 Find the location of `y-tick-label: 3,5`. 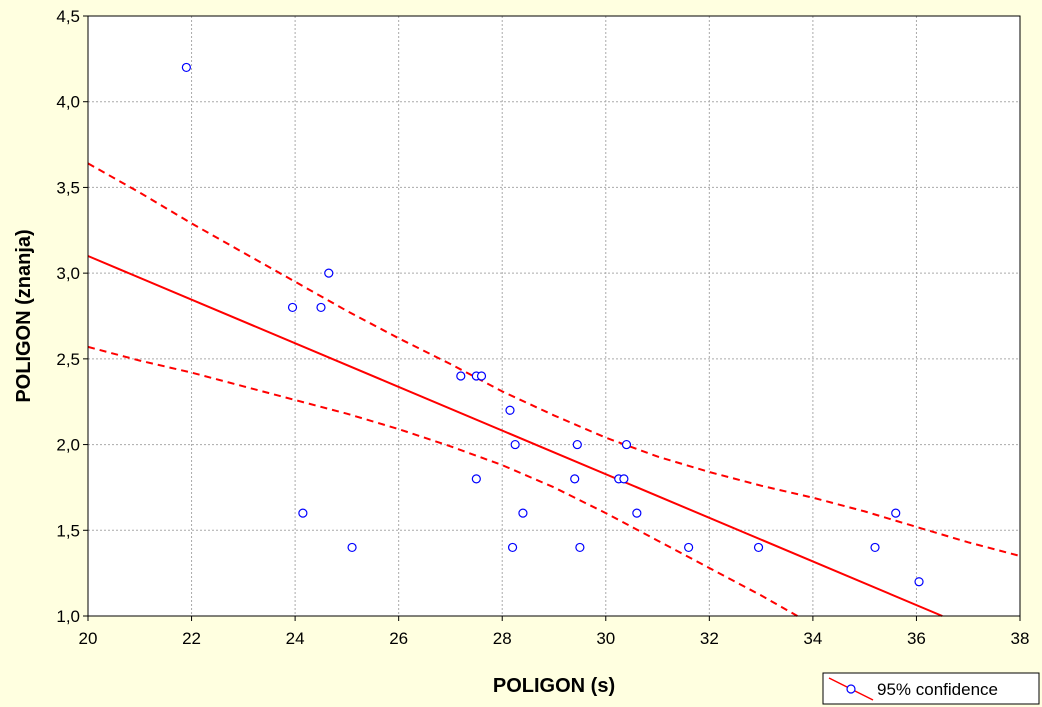

y-tick-label: 3,5 is located at coordinates (68, 187).